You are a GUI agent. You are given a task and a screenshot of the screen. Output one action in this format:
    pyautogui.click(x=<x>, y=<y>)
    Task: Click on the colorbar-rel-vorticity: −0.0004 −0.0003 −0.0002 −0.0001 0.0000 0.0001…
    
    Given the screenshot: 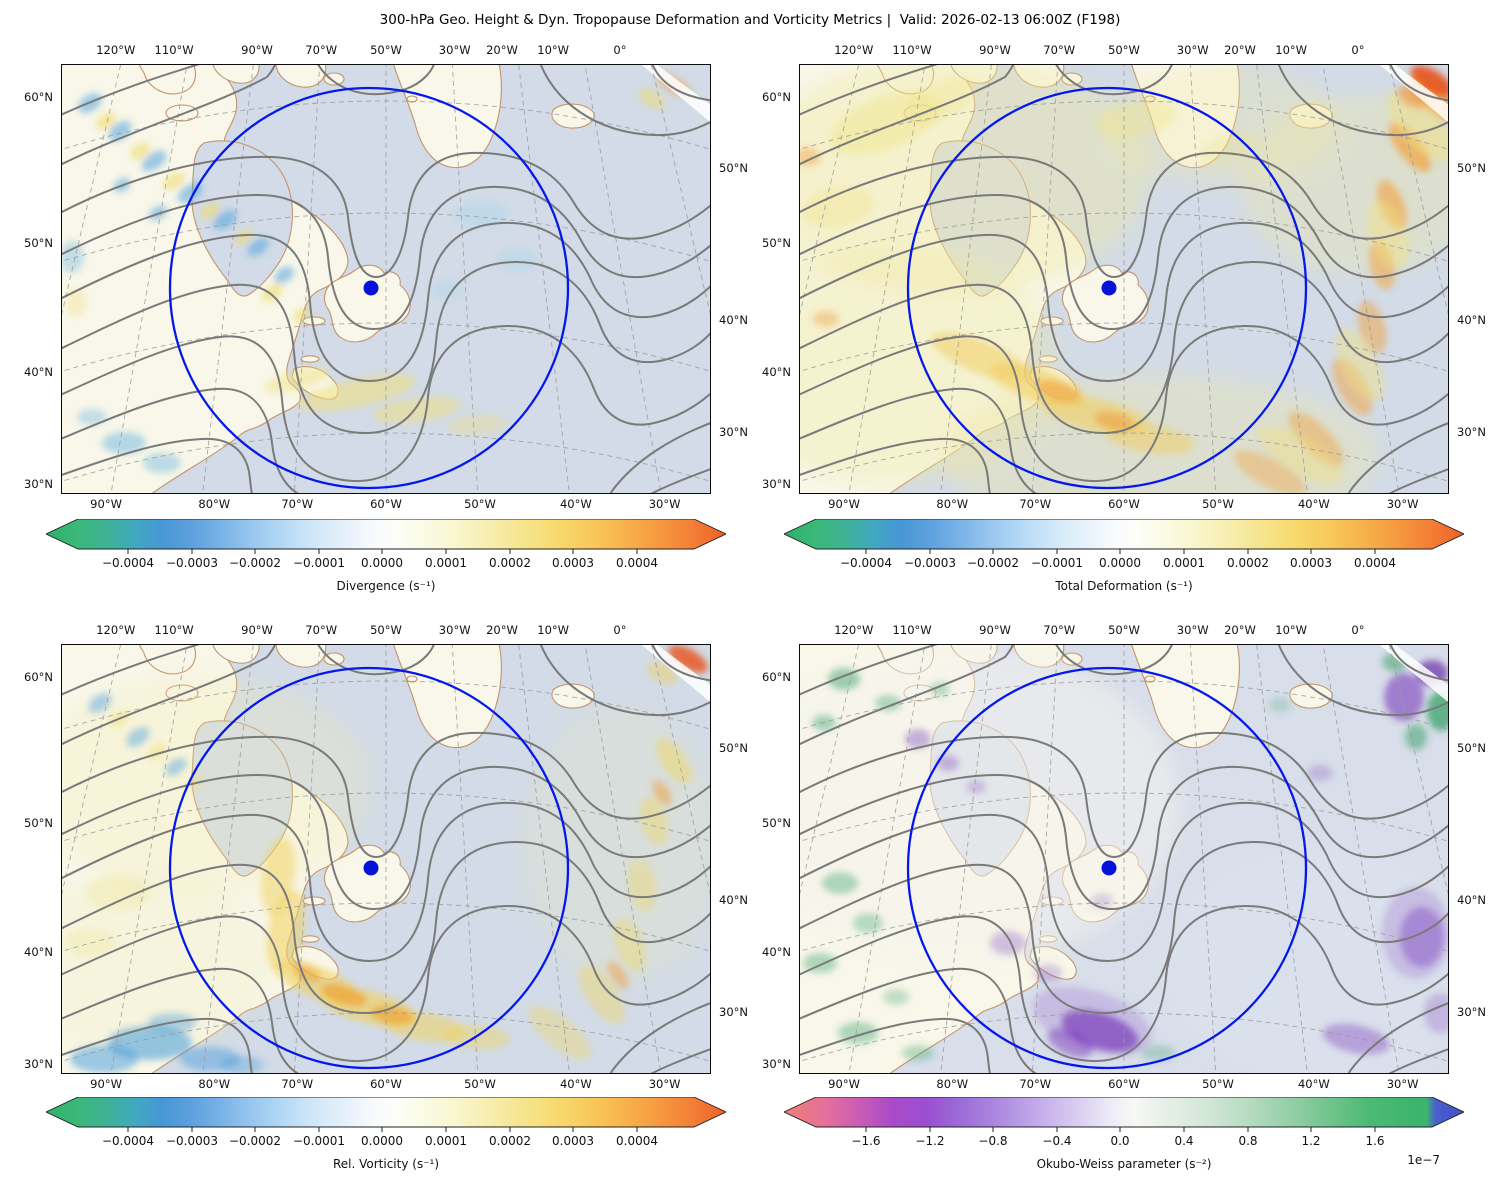 What is the action you would take?
    pyautogui.click(x=386, y=1139)
    